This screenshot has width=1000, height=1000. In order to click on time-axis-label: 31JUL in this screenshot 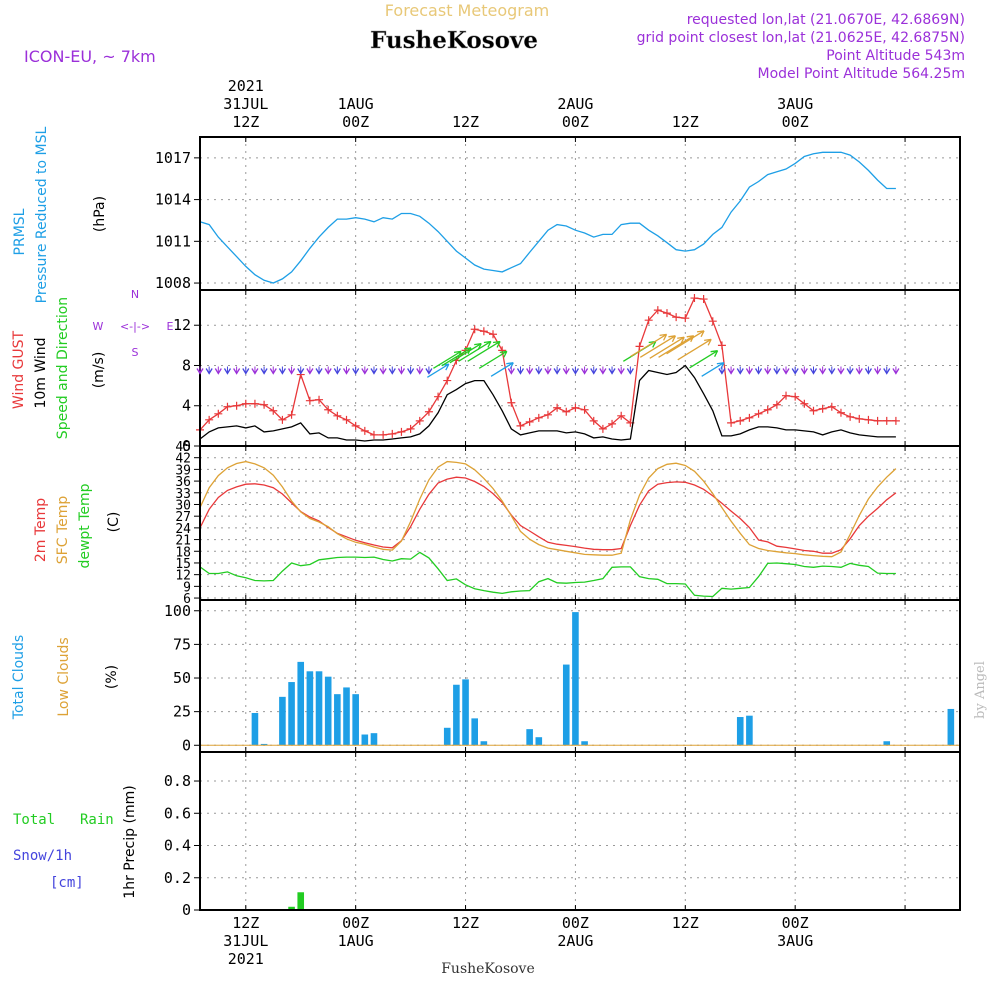, I will do `click(245, 104)`.